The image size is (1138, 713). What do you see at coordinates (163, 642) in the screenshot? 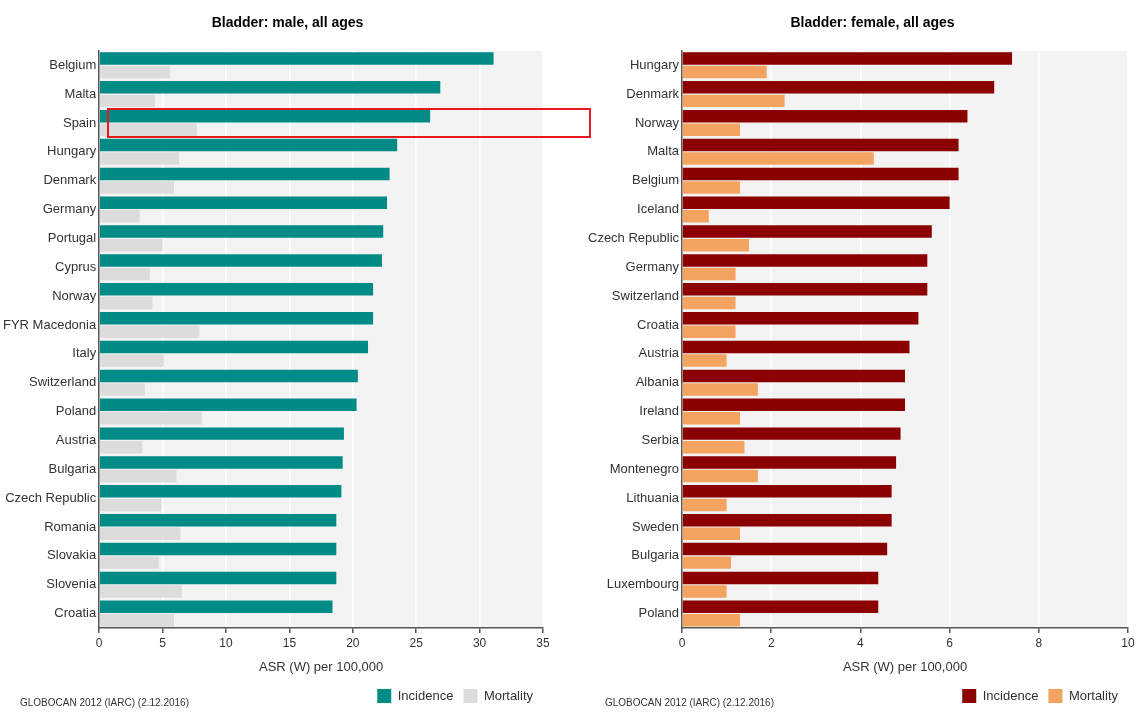
I see `x-tick-label: 5` at bounding box center [163, 642].